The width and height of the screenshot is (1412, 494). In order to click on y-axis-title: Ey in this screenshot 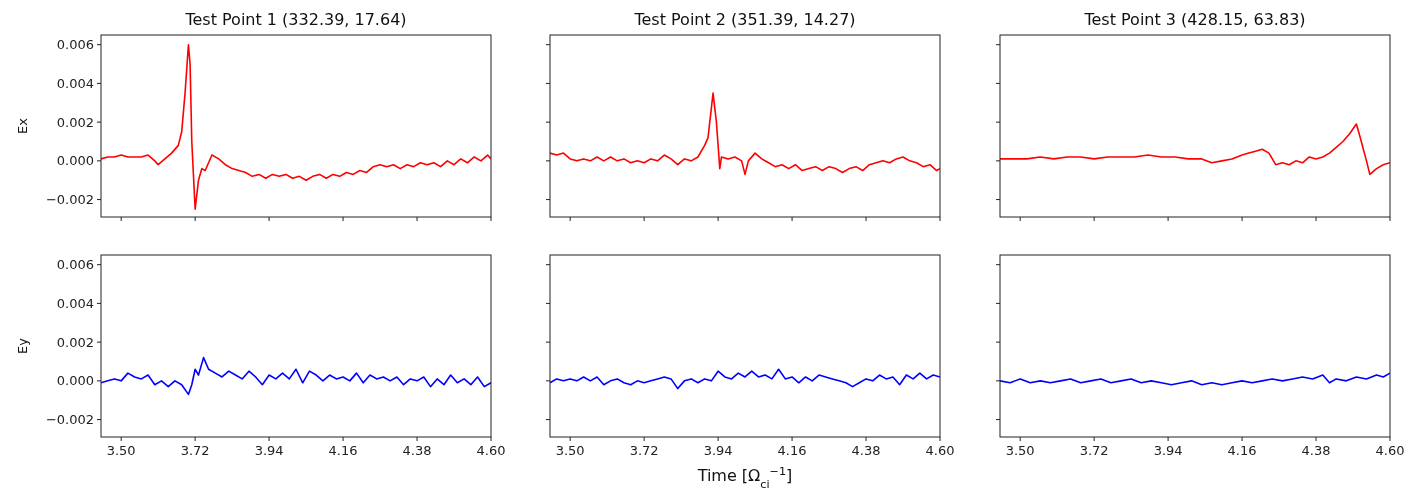, I will do `click(22, 345)`.